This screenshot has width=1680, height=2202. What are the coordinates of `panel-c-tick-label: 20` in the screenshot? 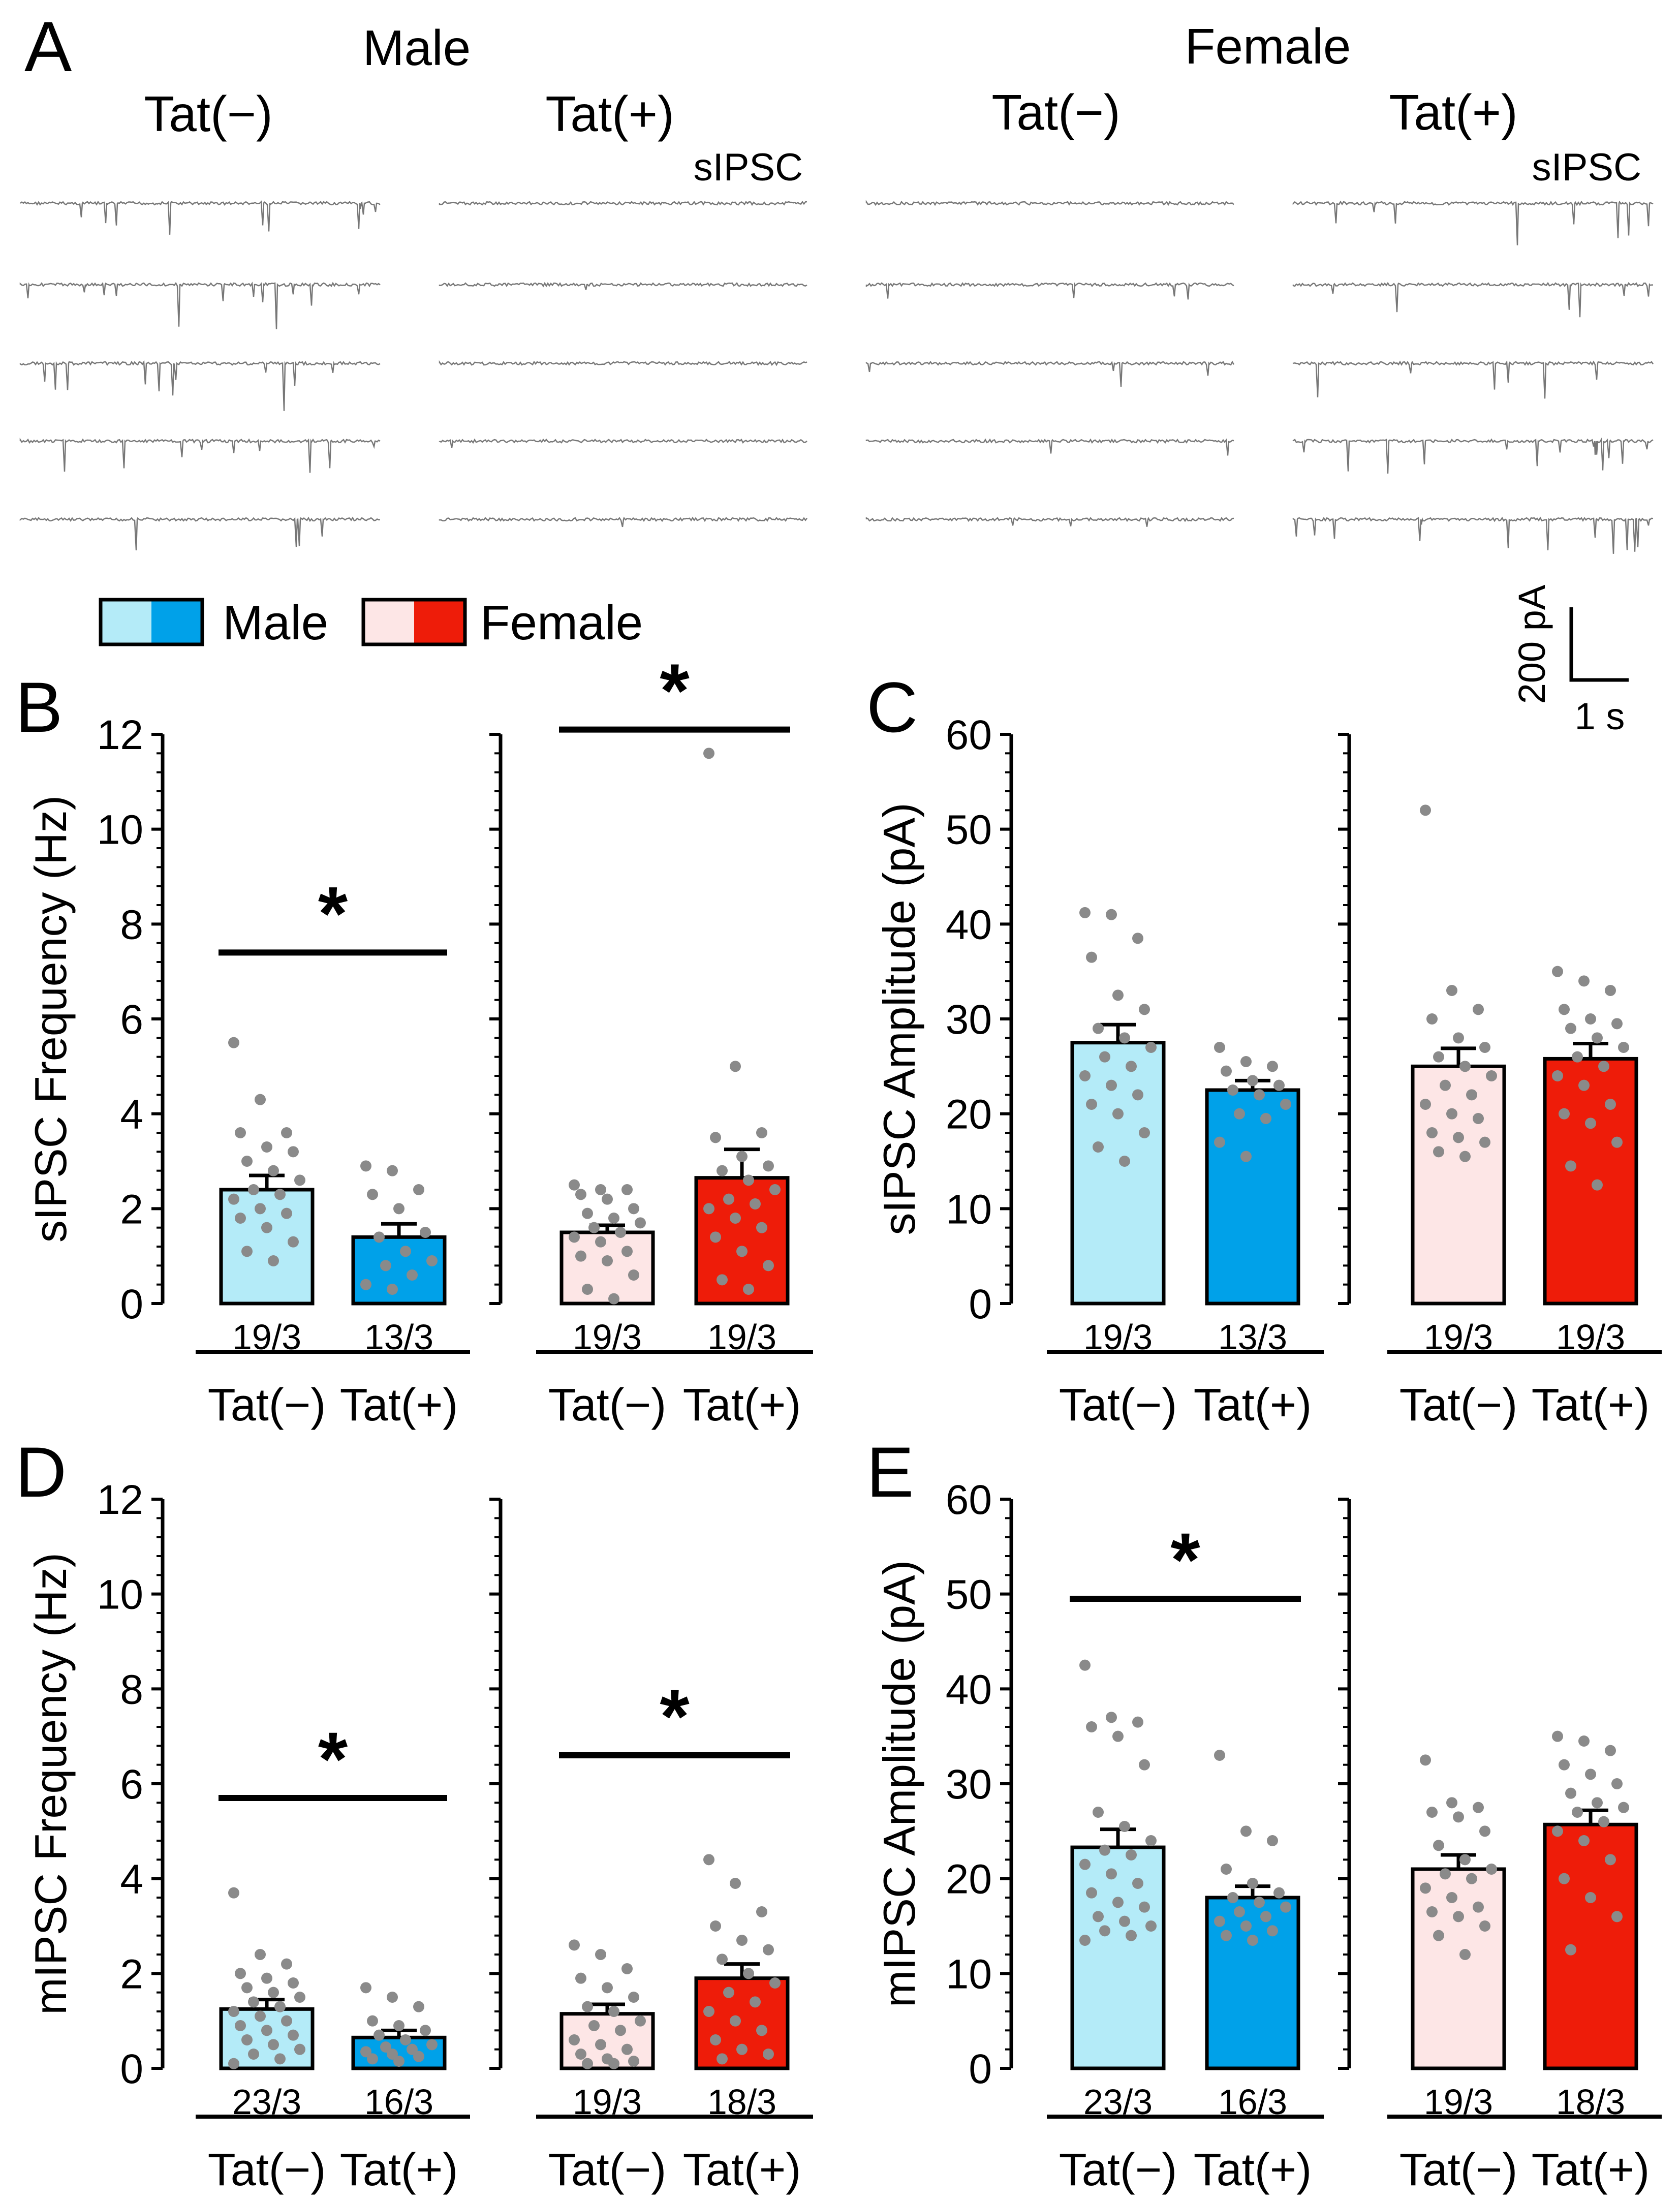 It's located at (969, 1115).